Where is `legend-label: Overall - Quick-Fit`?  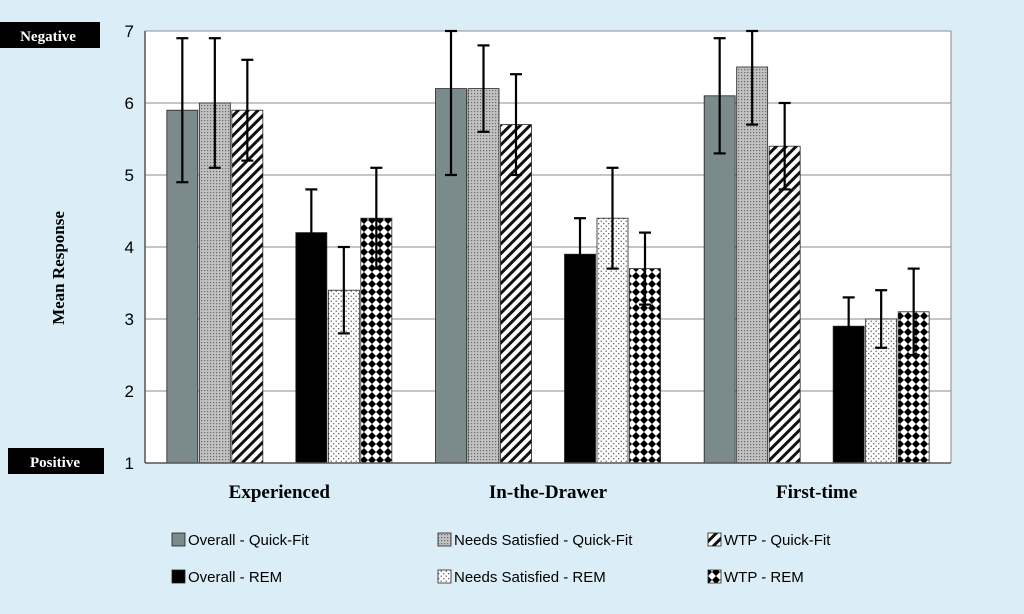
legend-label: Overall - Quick-Fit is located at coordinates (249, 540).